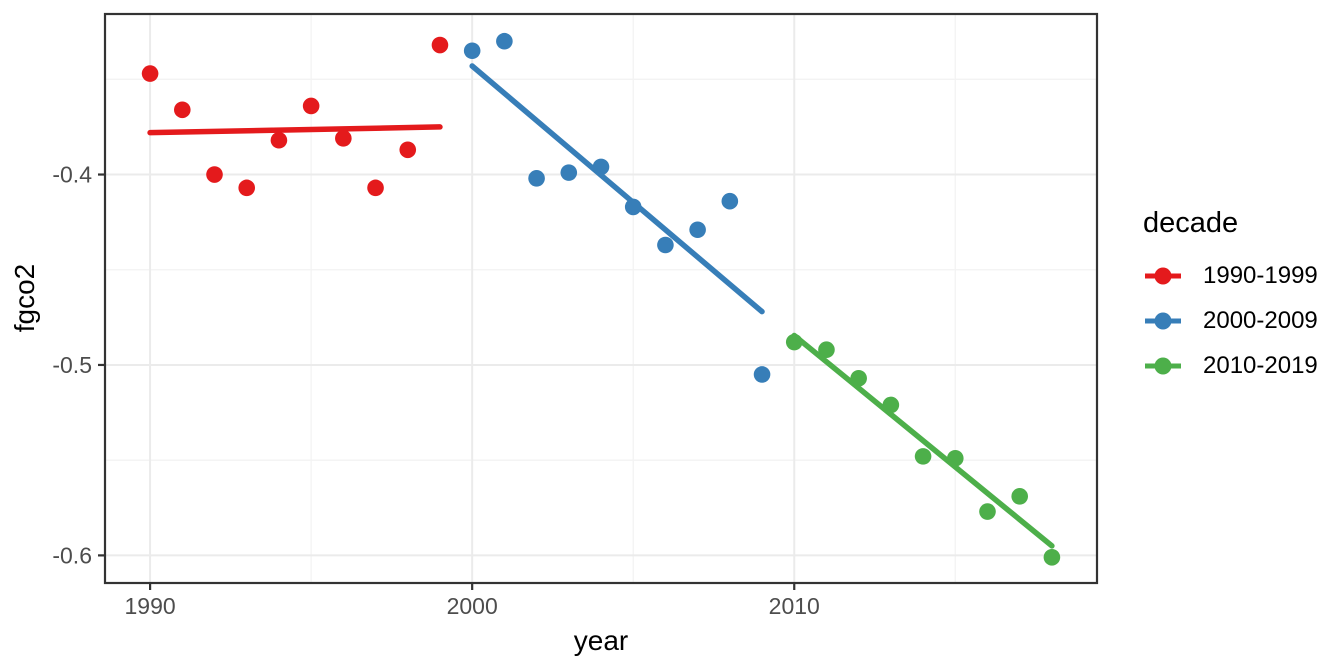 The height and width of the screenshot is (672, 1344). I want to click on x-tick-label: 2000, so click(472, 606).